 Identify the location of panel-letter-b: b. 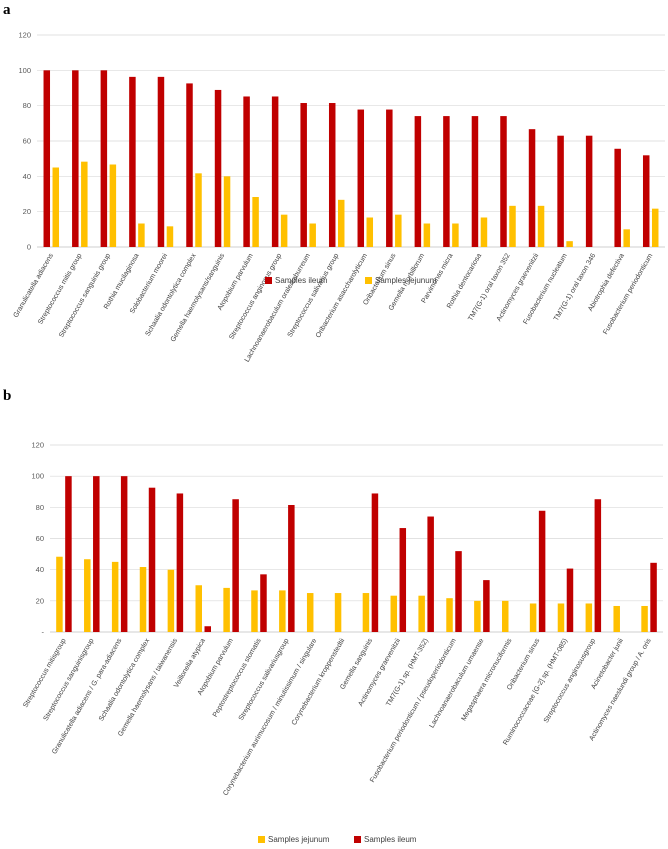
(7, 396).